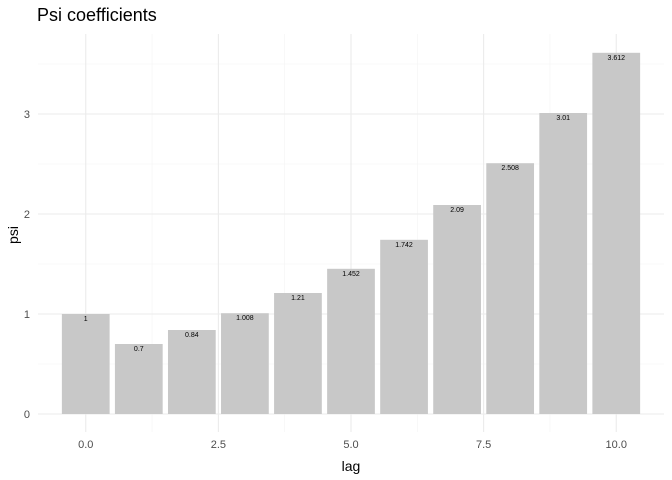 This screenshot has height=480, width=672. What do you see at coordinates (27, 265) in the screenshot?
I see `y-axis-ticks: 0 1 2 3` at bounding box center [27, 265].